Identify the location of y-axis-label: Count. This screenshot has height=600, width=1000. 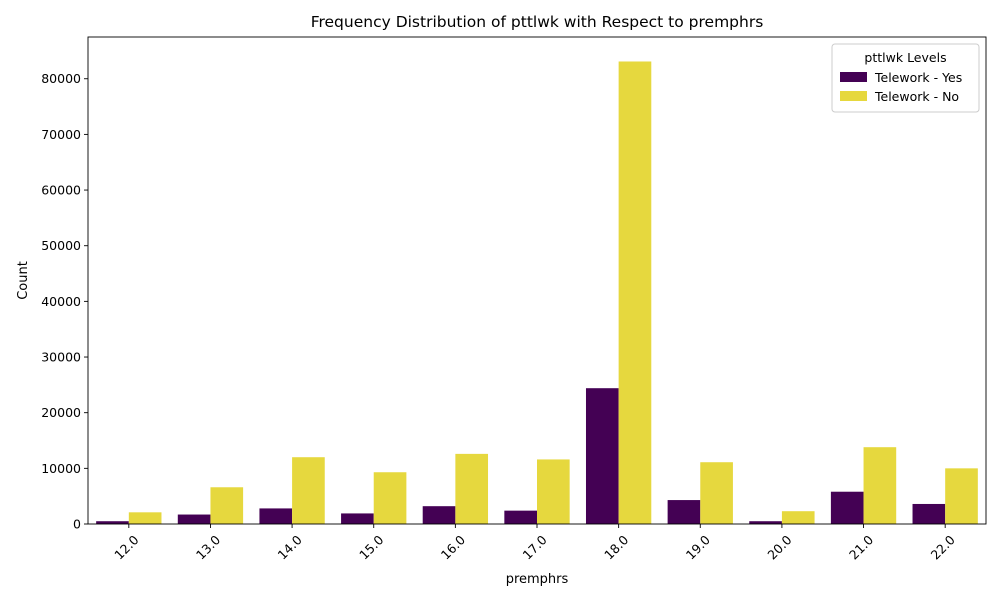
(23, 280).